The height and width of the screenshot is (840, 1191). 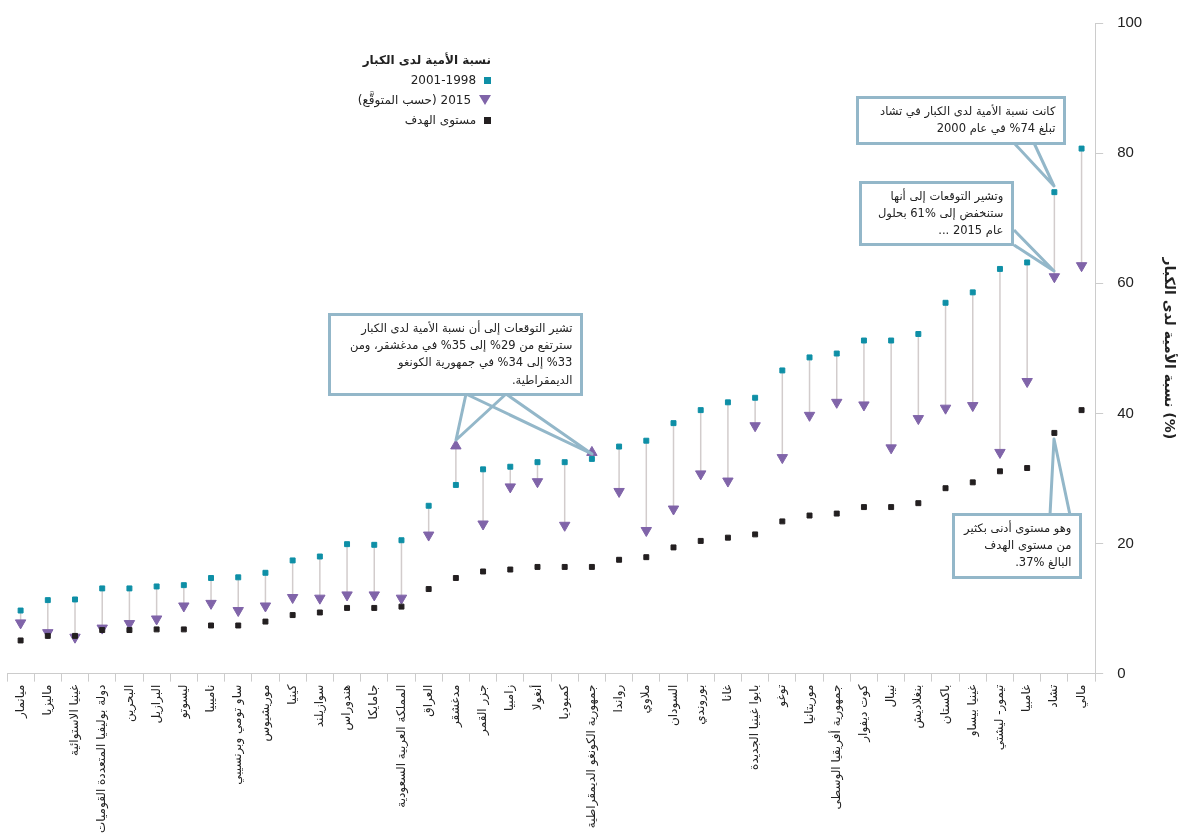 What do you see at coordinates (20, 702) in the screenshot?
I see `x-tick-label: ميانمار` at bounding box center [20, 702].